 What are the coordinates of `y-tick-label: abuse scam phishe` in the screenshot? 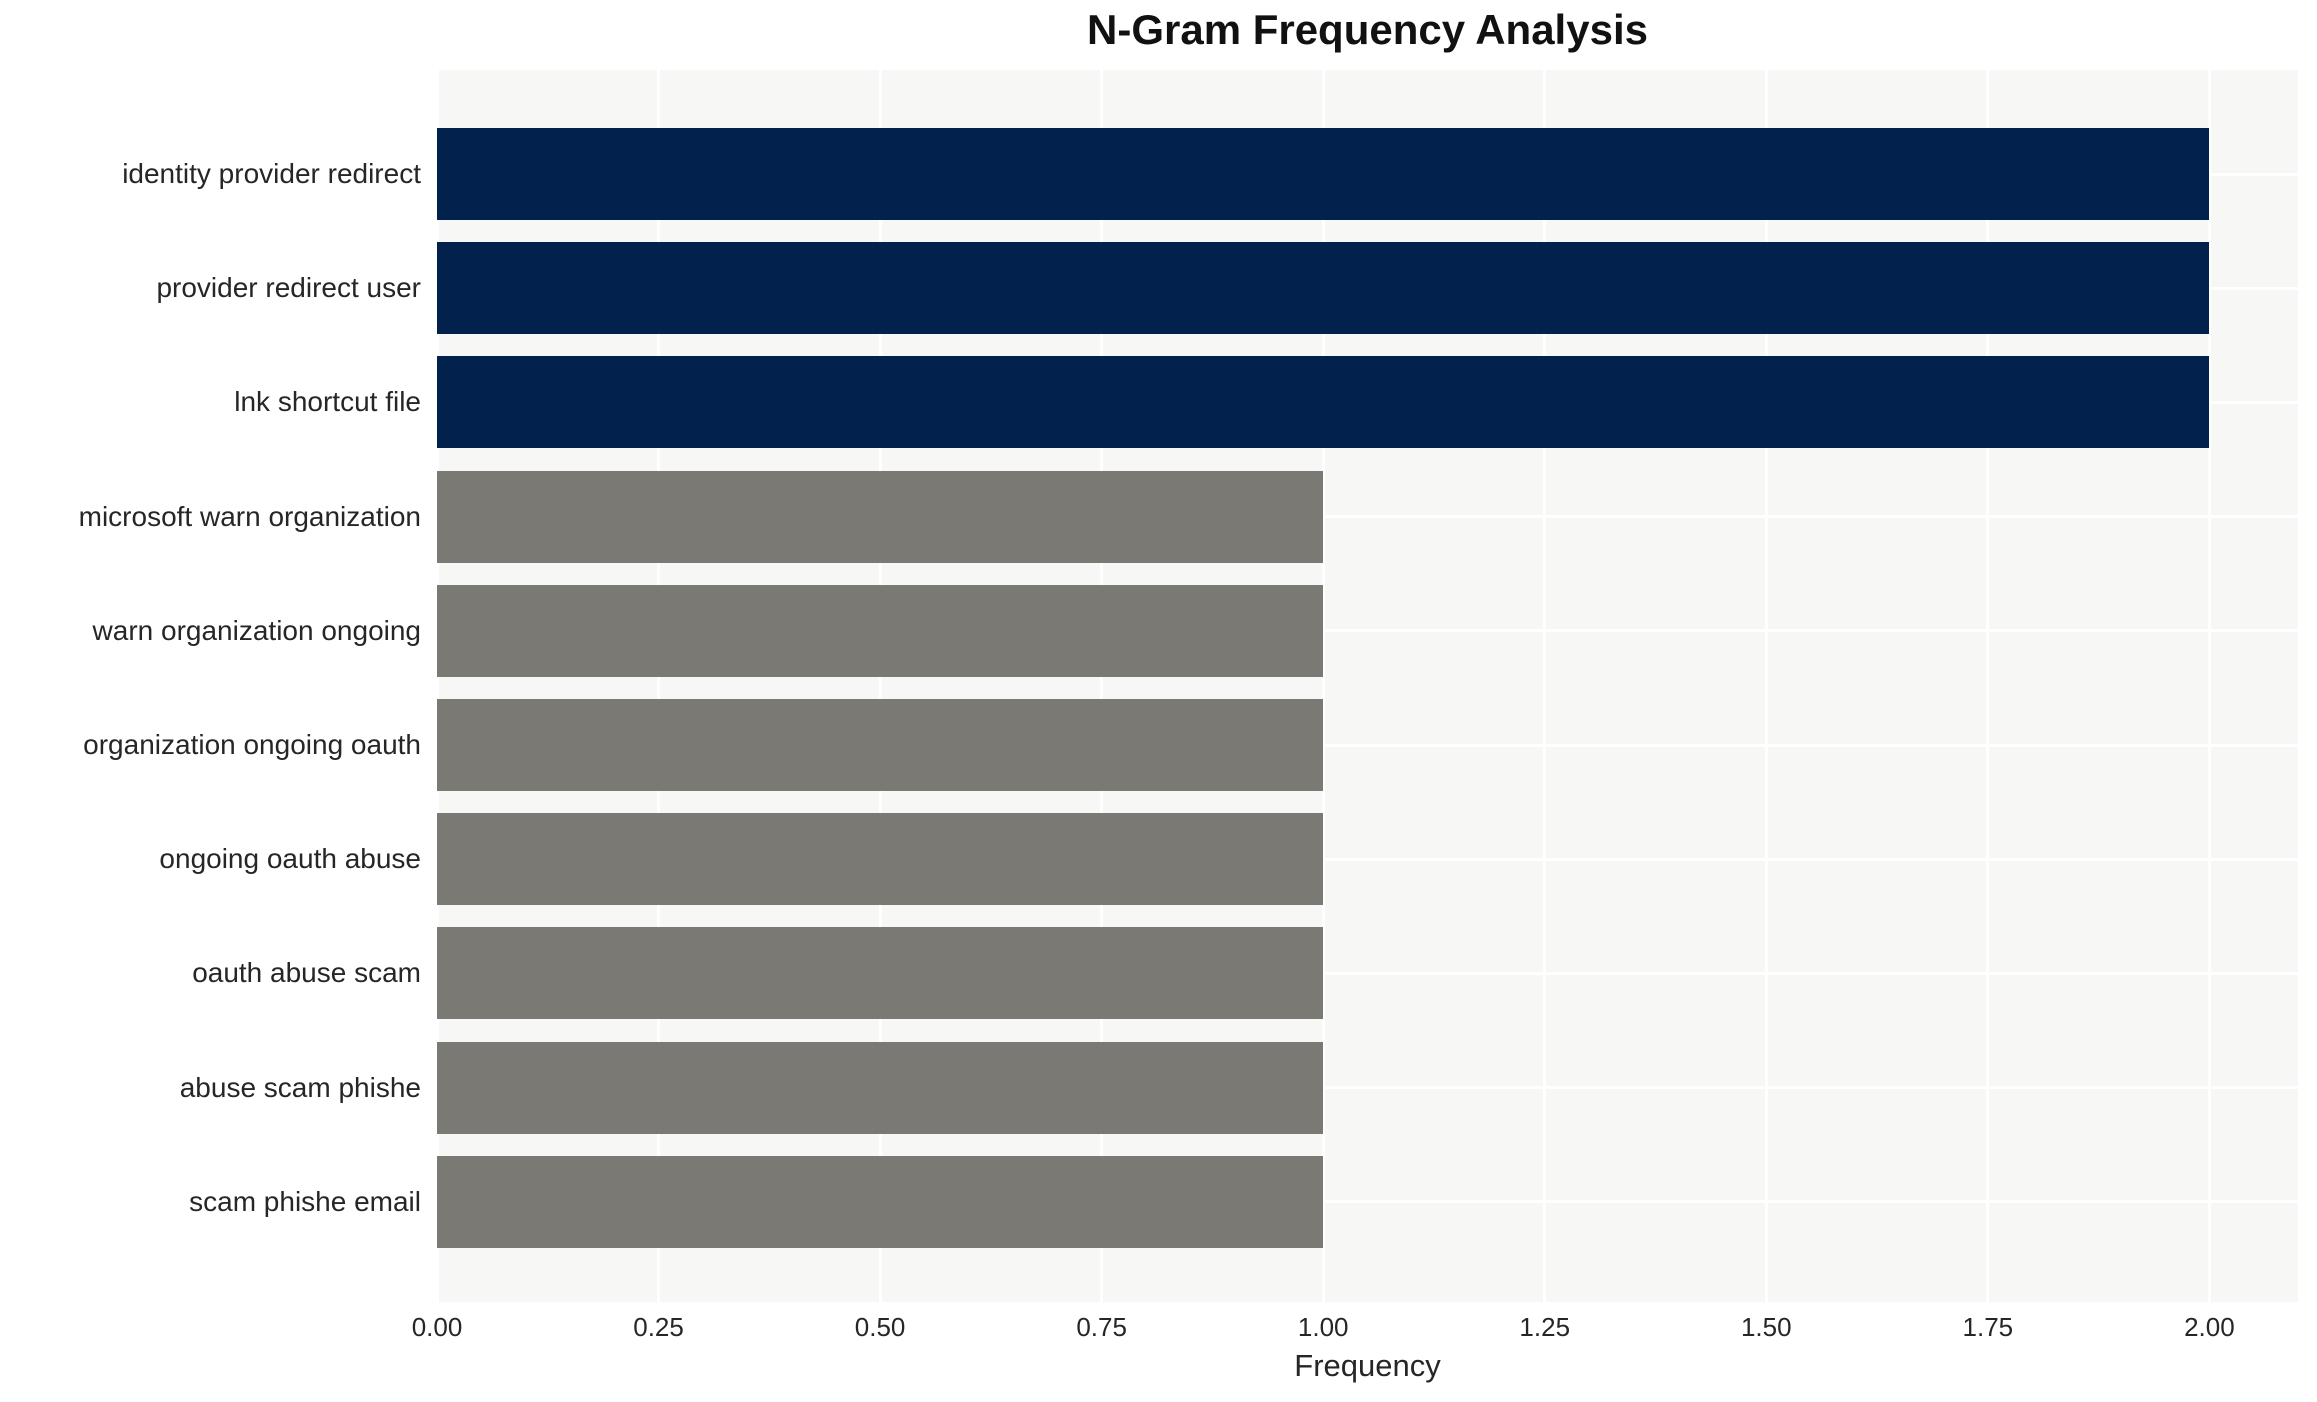 It's located at (300, 1087).